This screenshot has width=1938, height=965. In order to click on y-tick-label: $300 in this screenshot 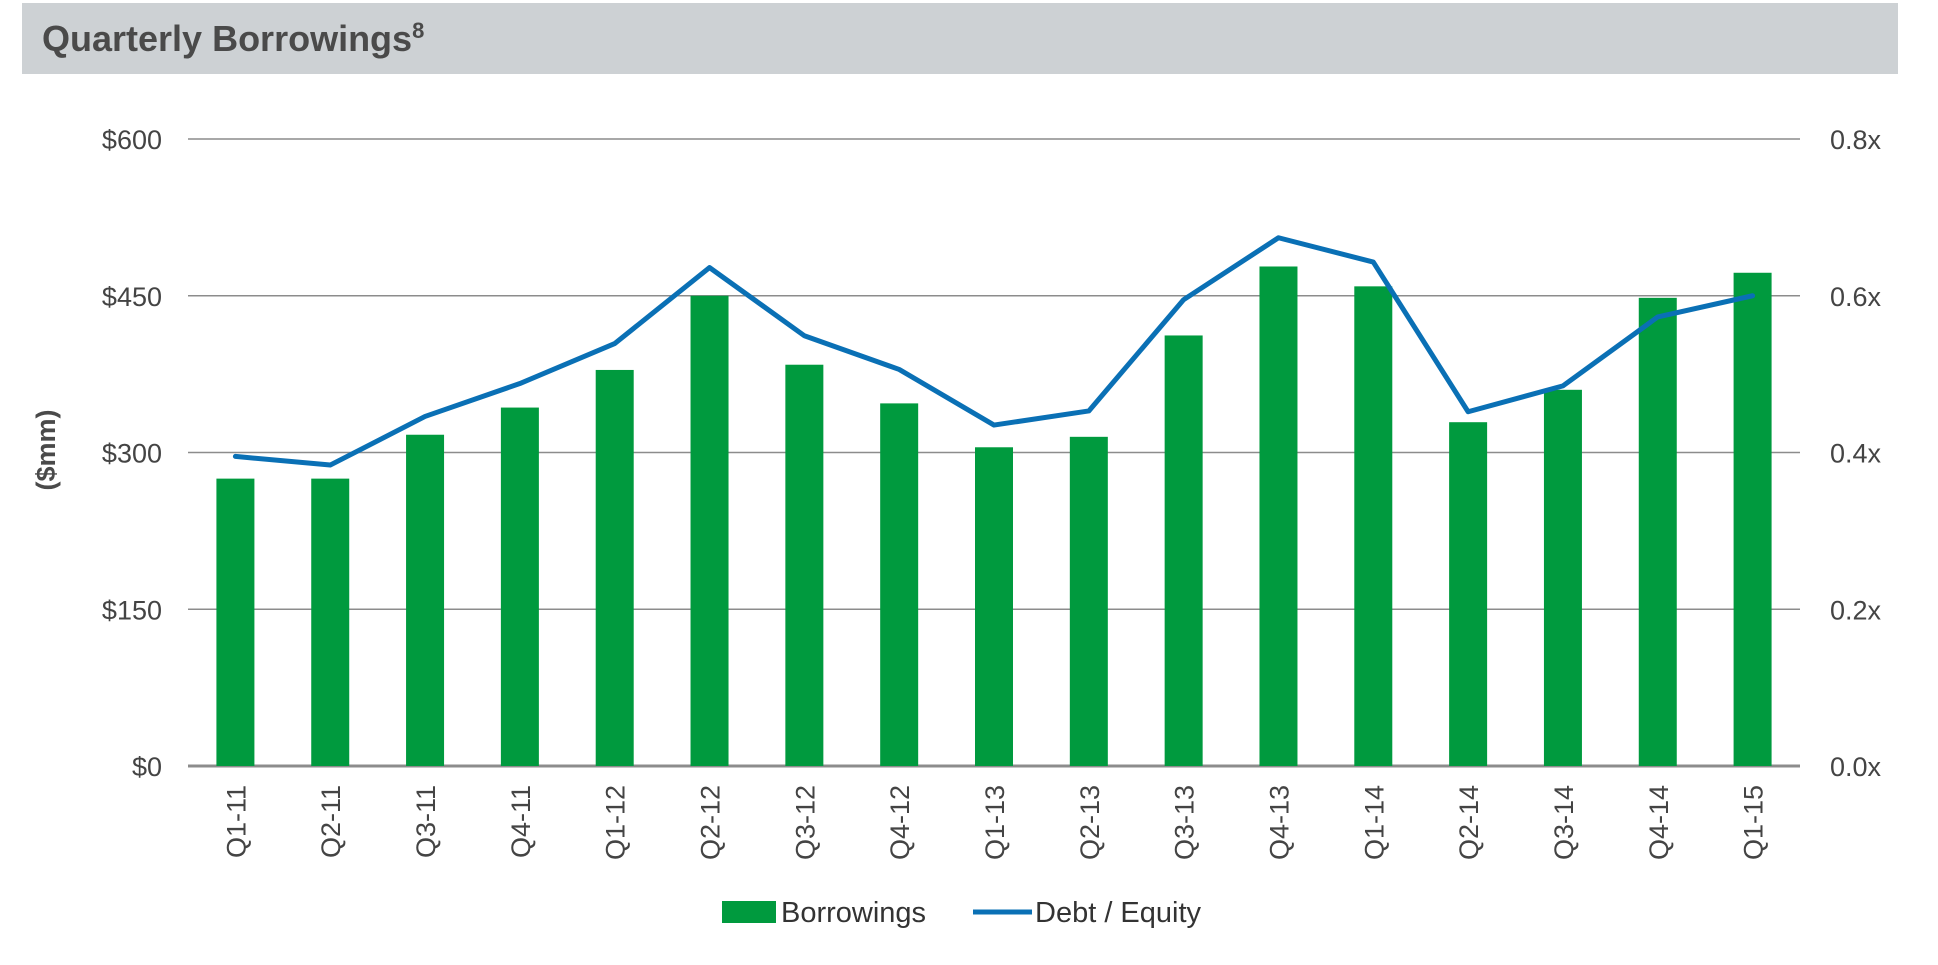, I will do `click(132, 454)`.